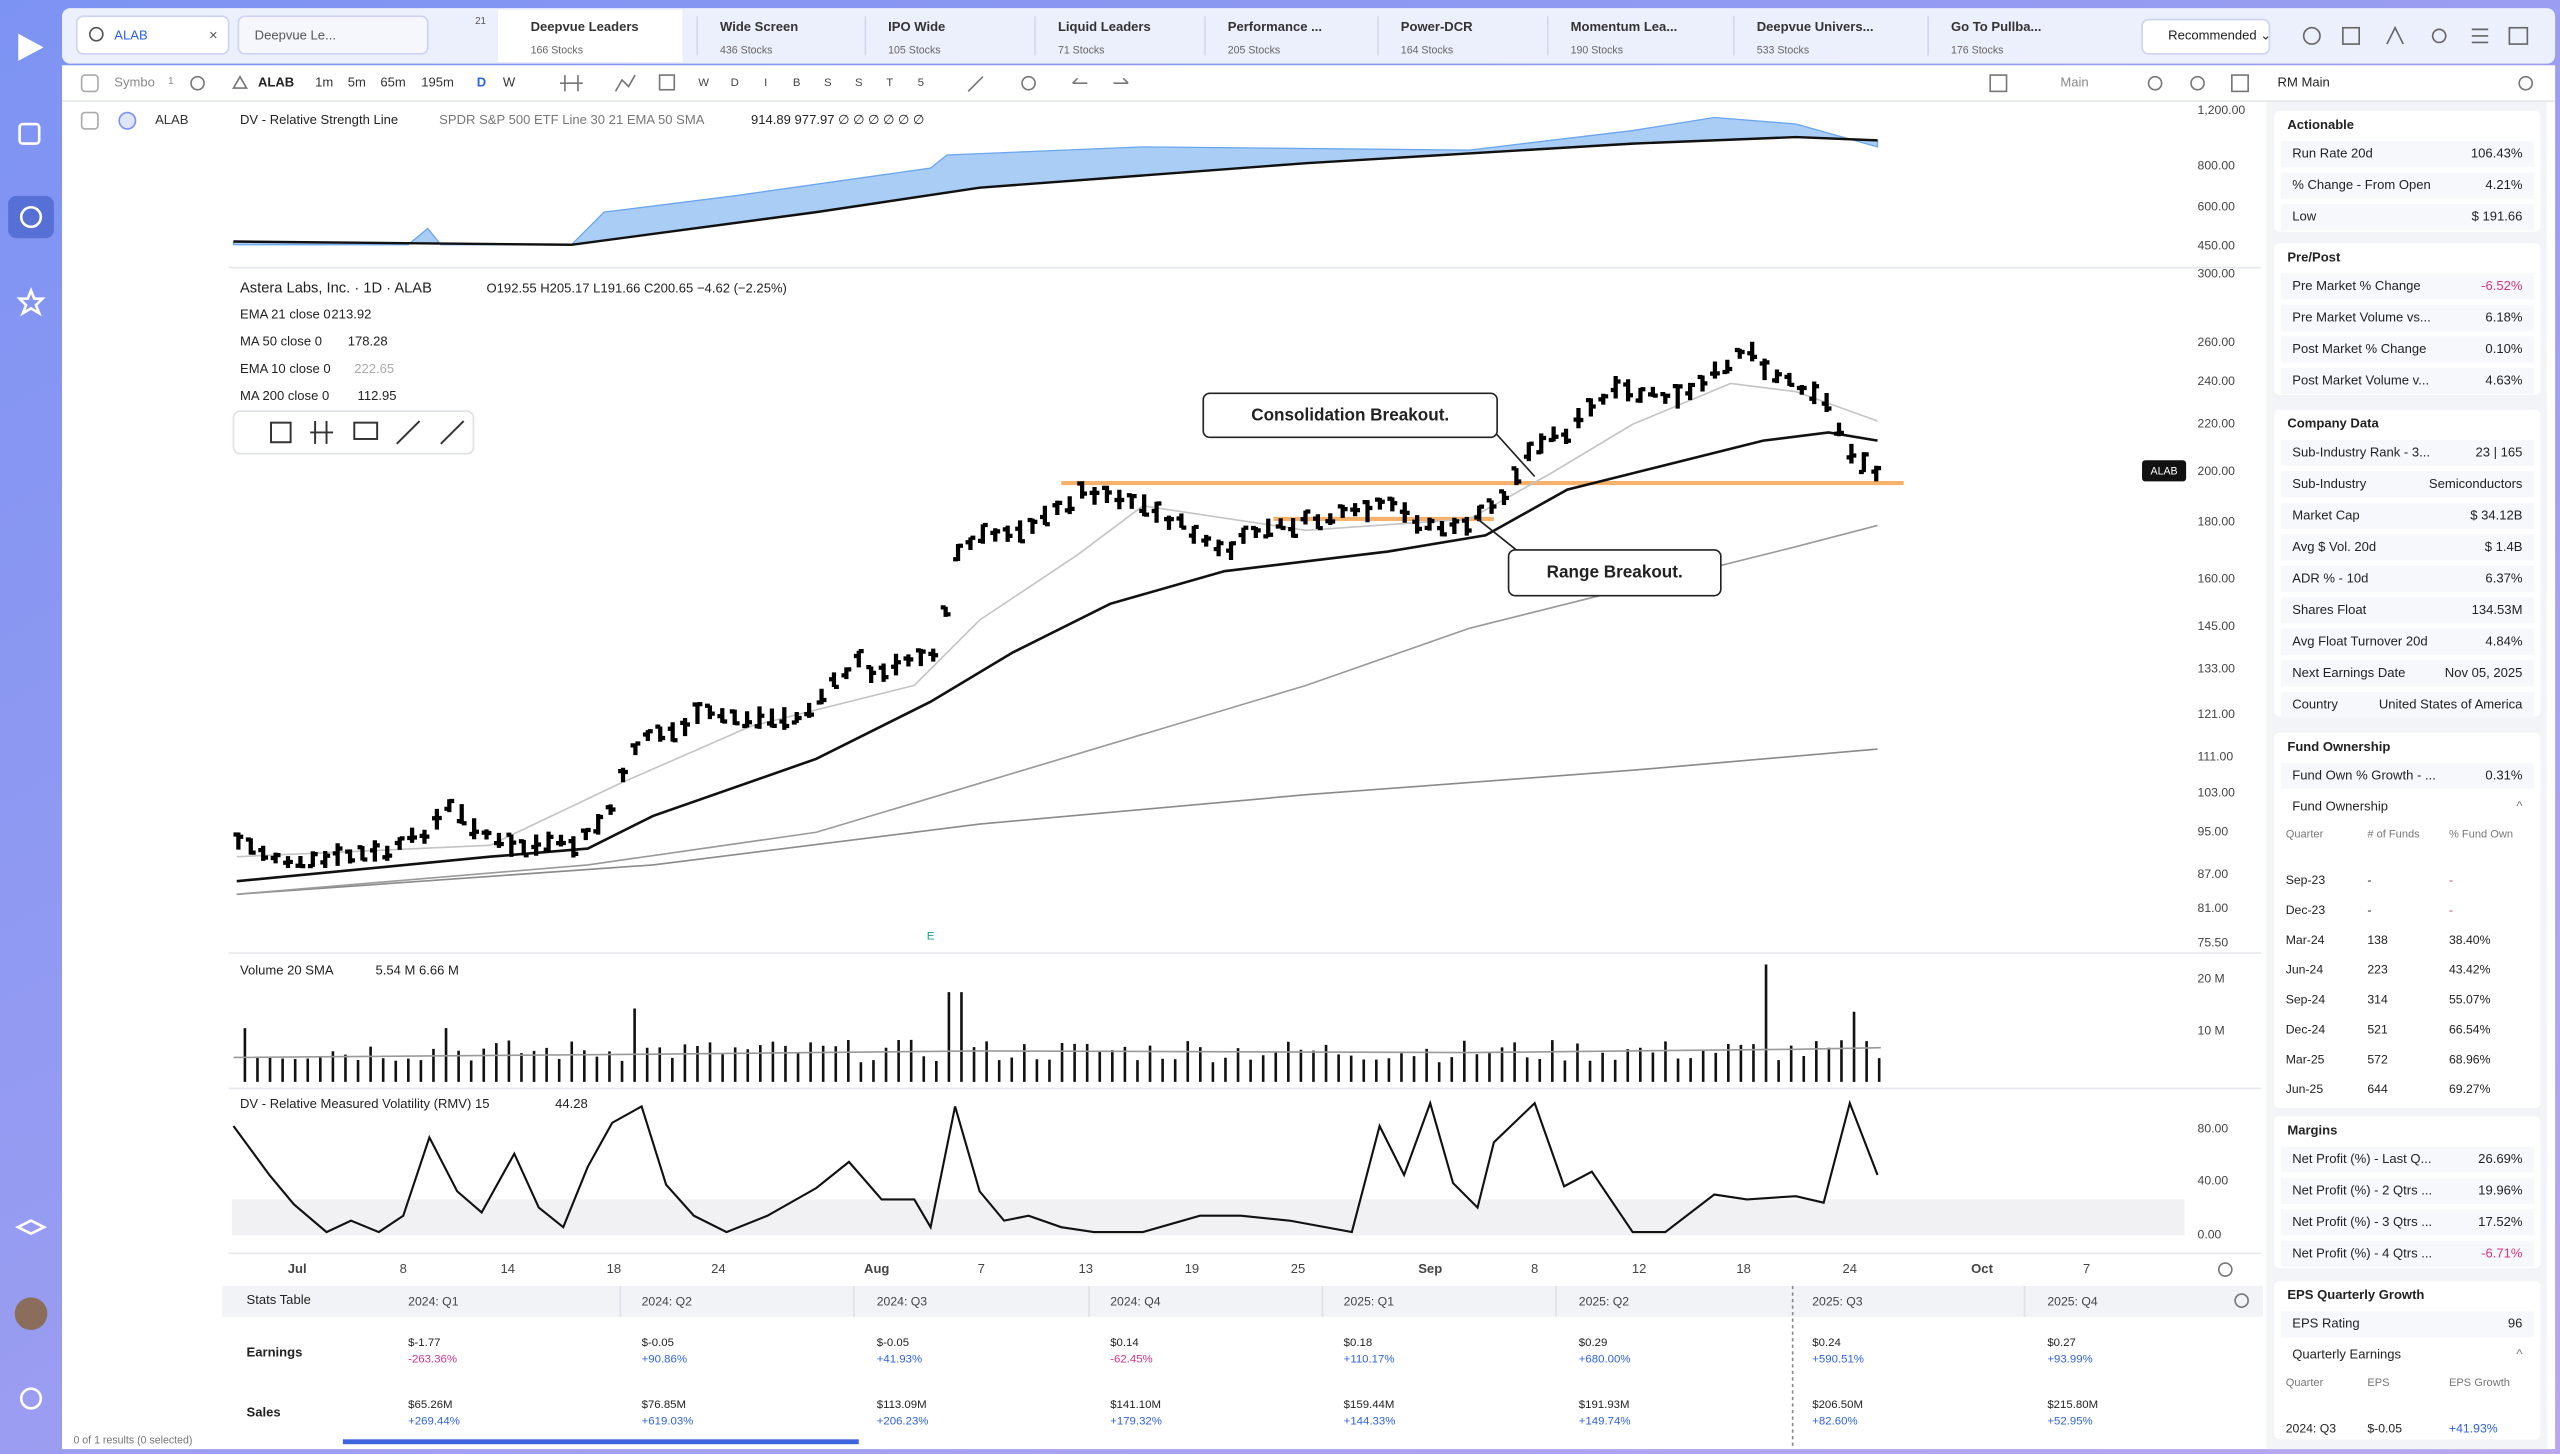 The width and height of the screenshot is (2560, 1454). Describe the element at coordinates (667, 82) in the screenshot. I see `layout-icon` at that location.